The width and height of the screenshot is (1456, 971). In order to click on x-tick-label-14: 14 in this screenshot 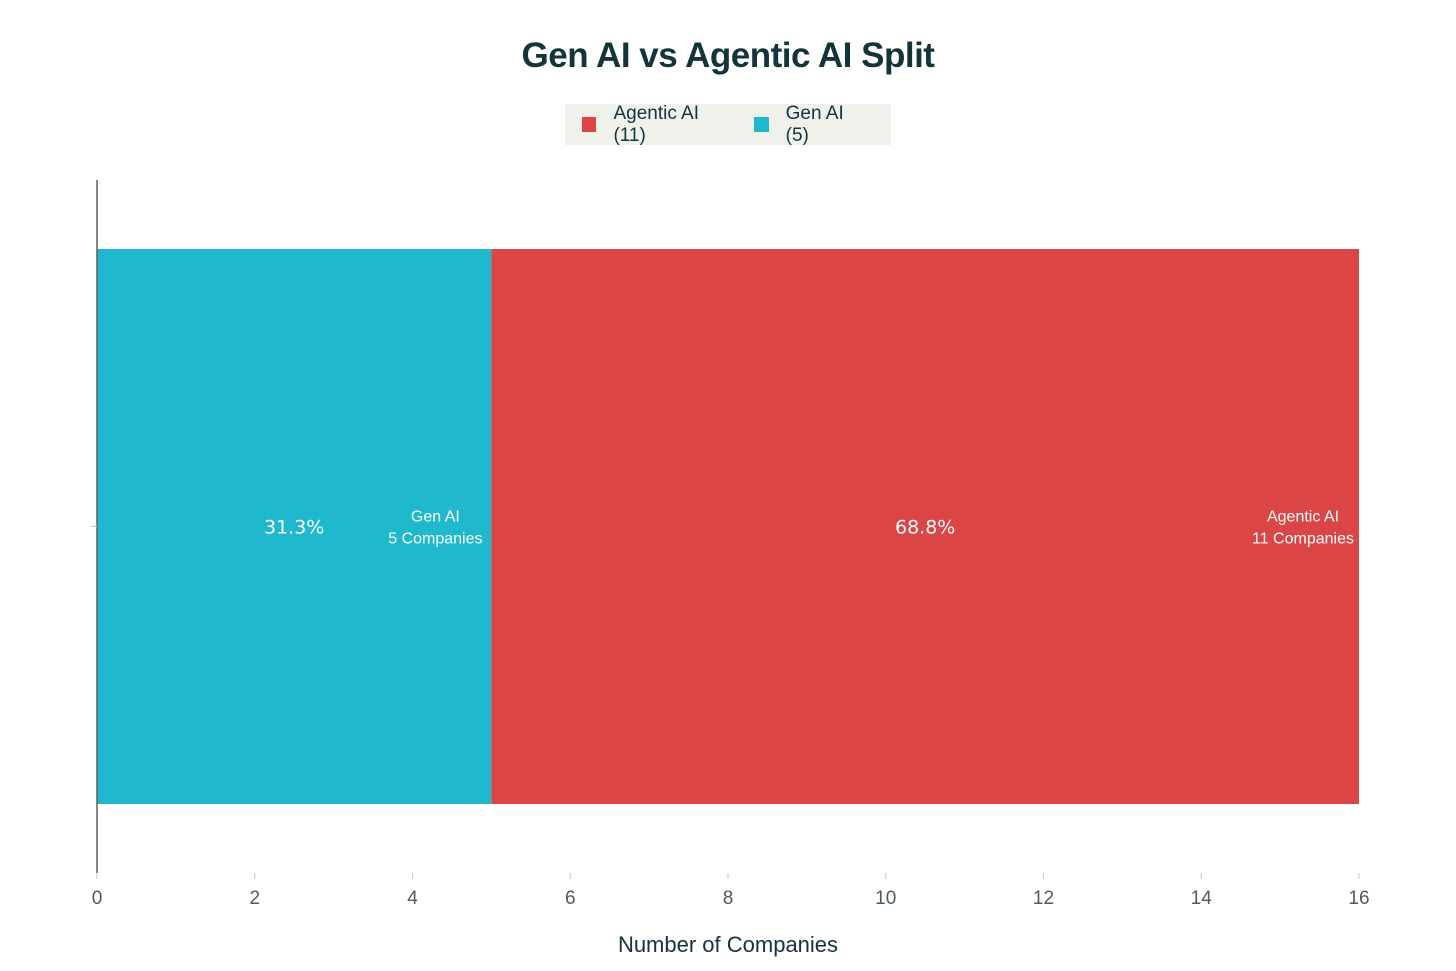, I will do `click(1202, 898)`.